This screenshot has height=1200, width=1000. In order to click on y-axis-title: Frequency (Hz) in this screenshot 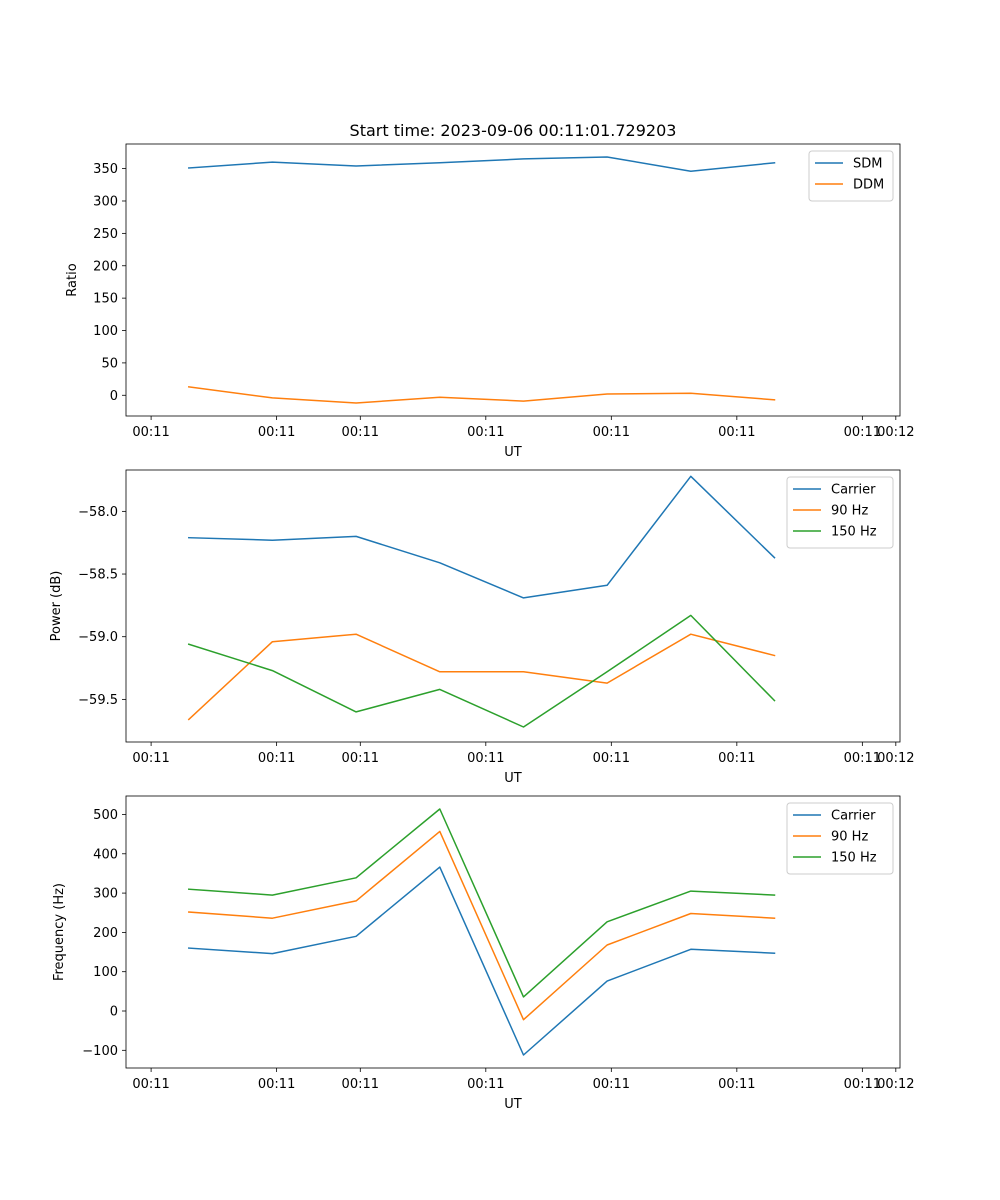, I will do `click(59, 932)`.